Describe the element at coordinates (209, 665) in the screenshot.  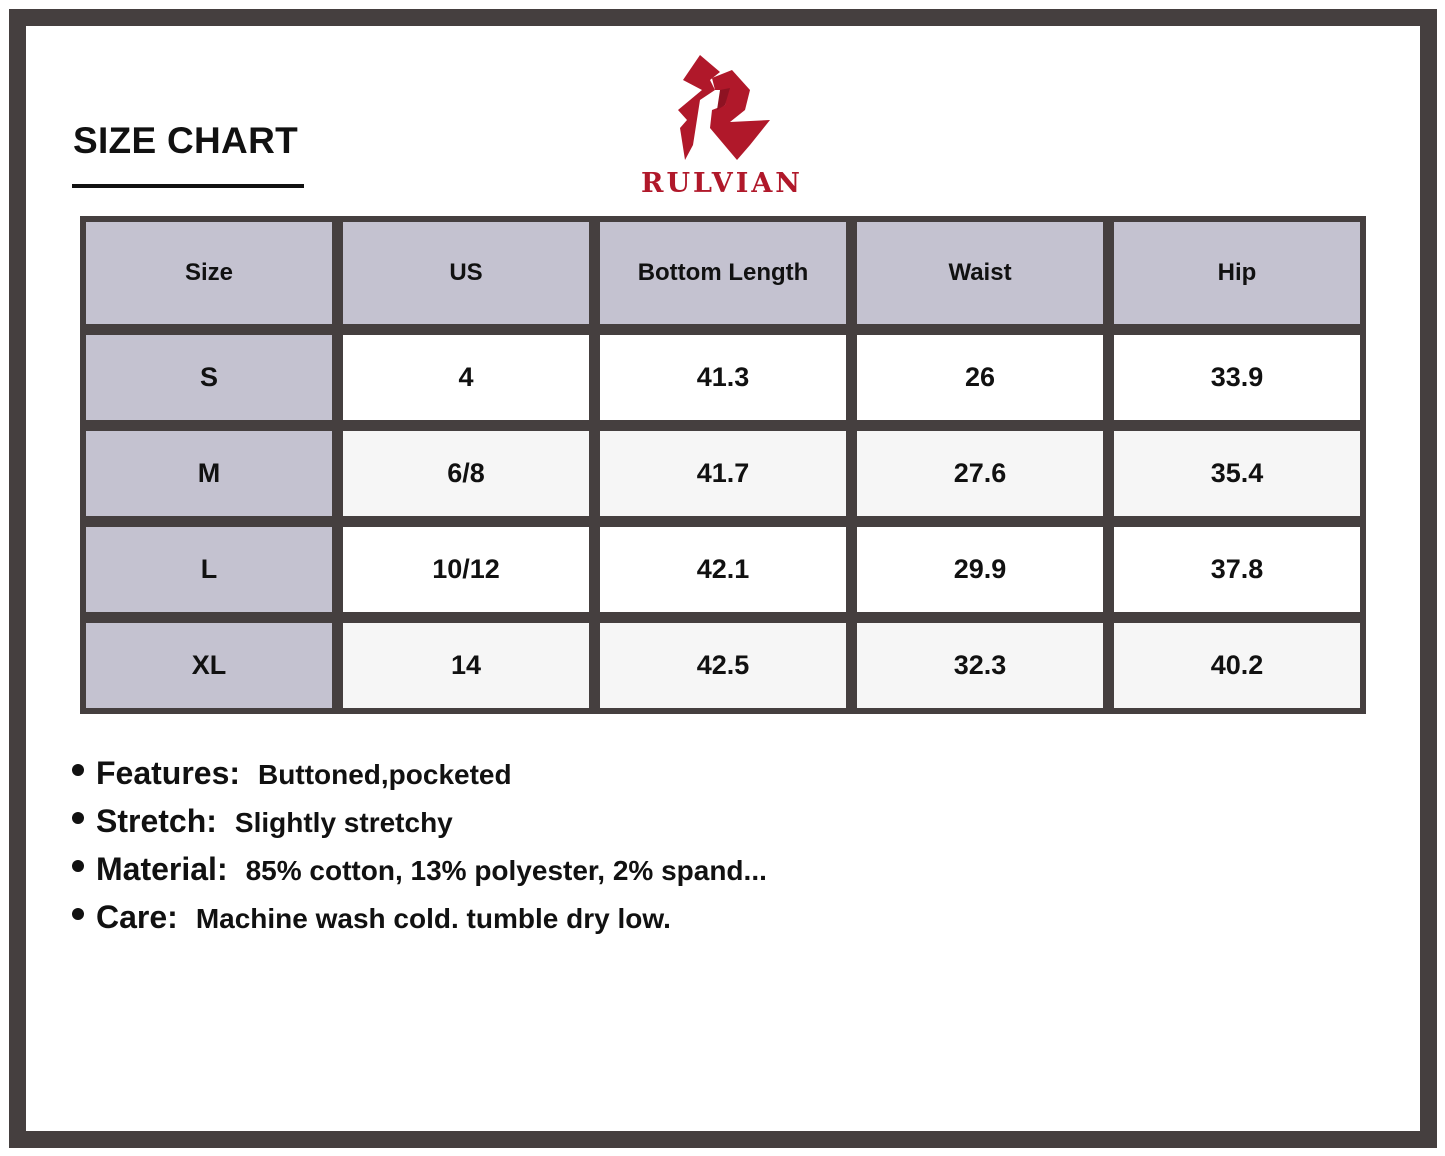
I see `size-label-cell: XL` at that location.